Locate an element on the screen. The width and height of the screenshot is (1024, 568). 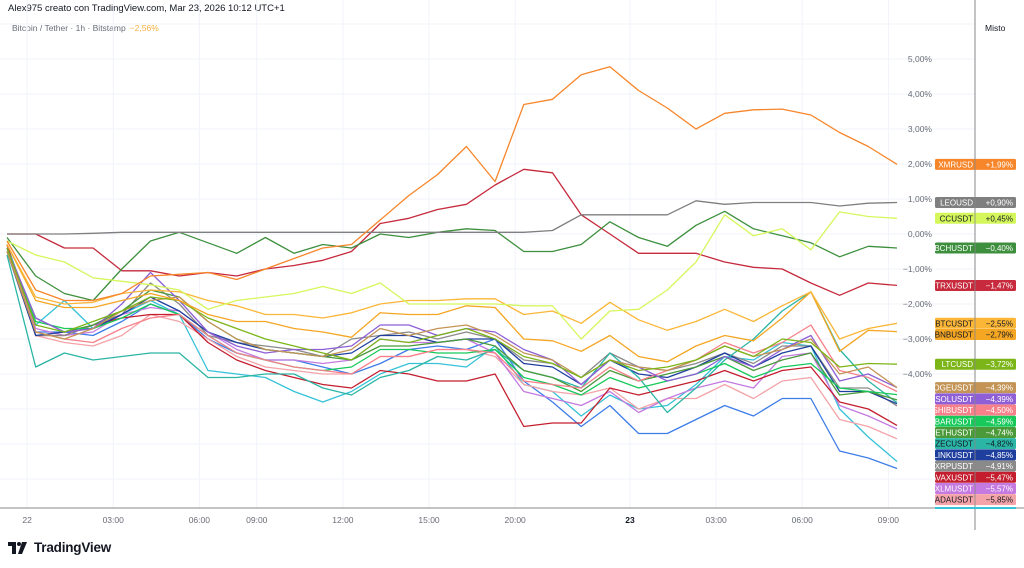
y-tick-label: −3,00% is located at coordinates (918, 339).